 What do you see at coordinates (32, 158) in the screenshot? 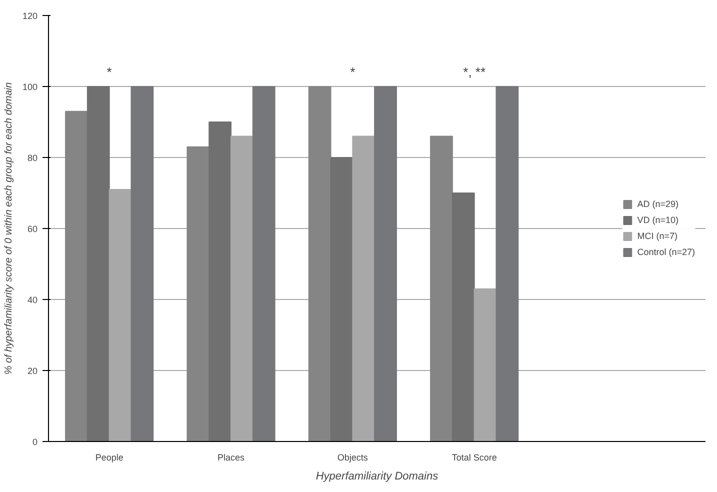
I see `y-tick-label: 80` at bounding box center [32, 158].